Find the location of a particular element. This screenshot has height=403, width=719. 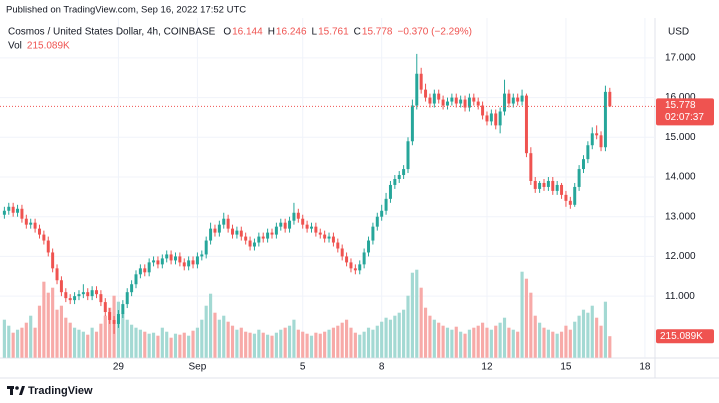

y-tick-label: 16.000 is located at coordinates (680, 97).